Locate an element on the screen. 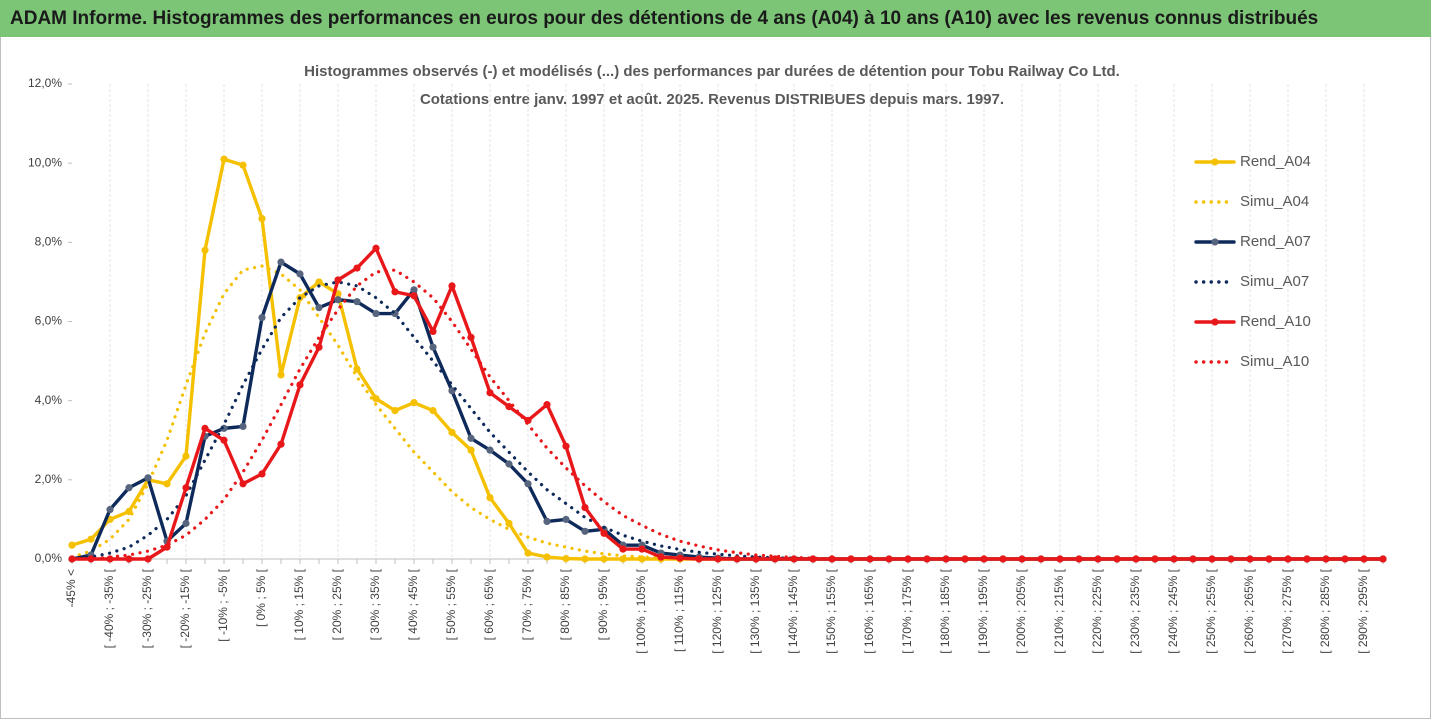 The height and width of the screenshot is (719, 1431). y-tick-label: 12,0% is located at coordinates (45, 83).